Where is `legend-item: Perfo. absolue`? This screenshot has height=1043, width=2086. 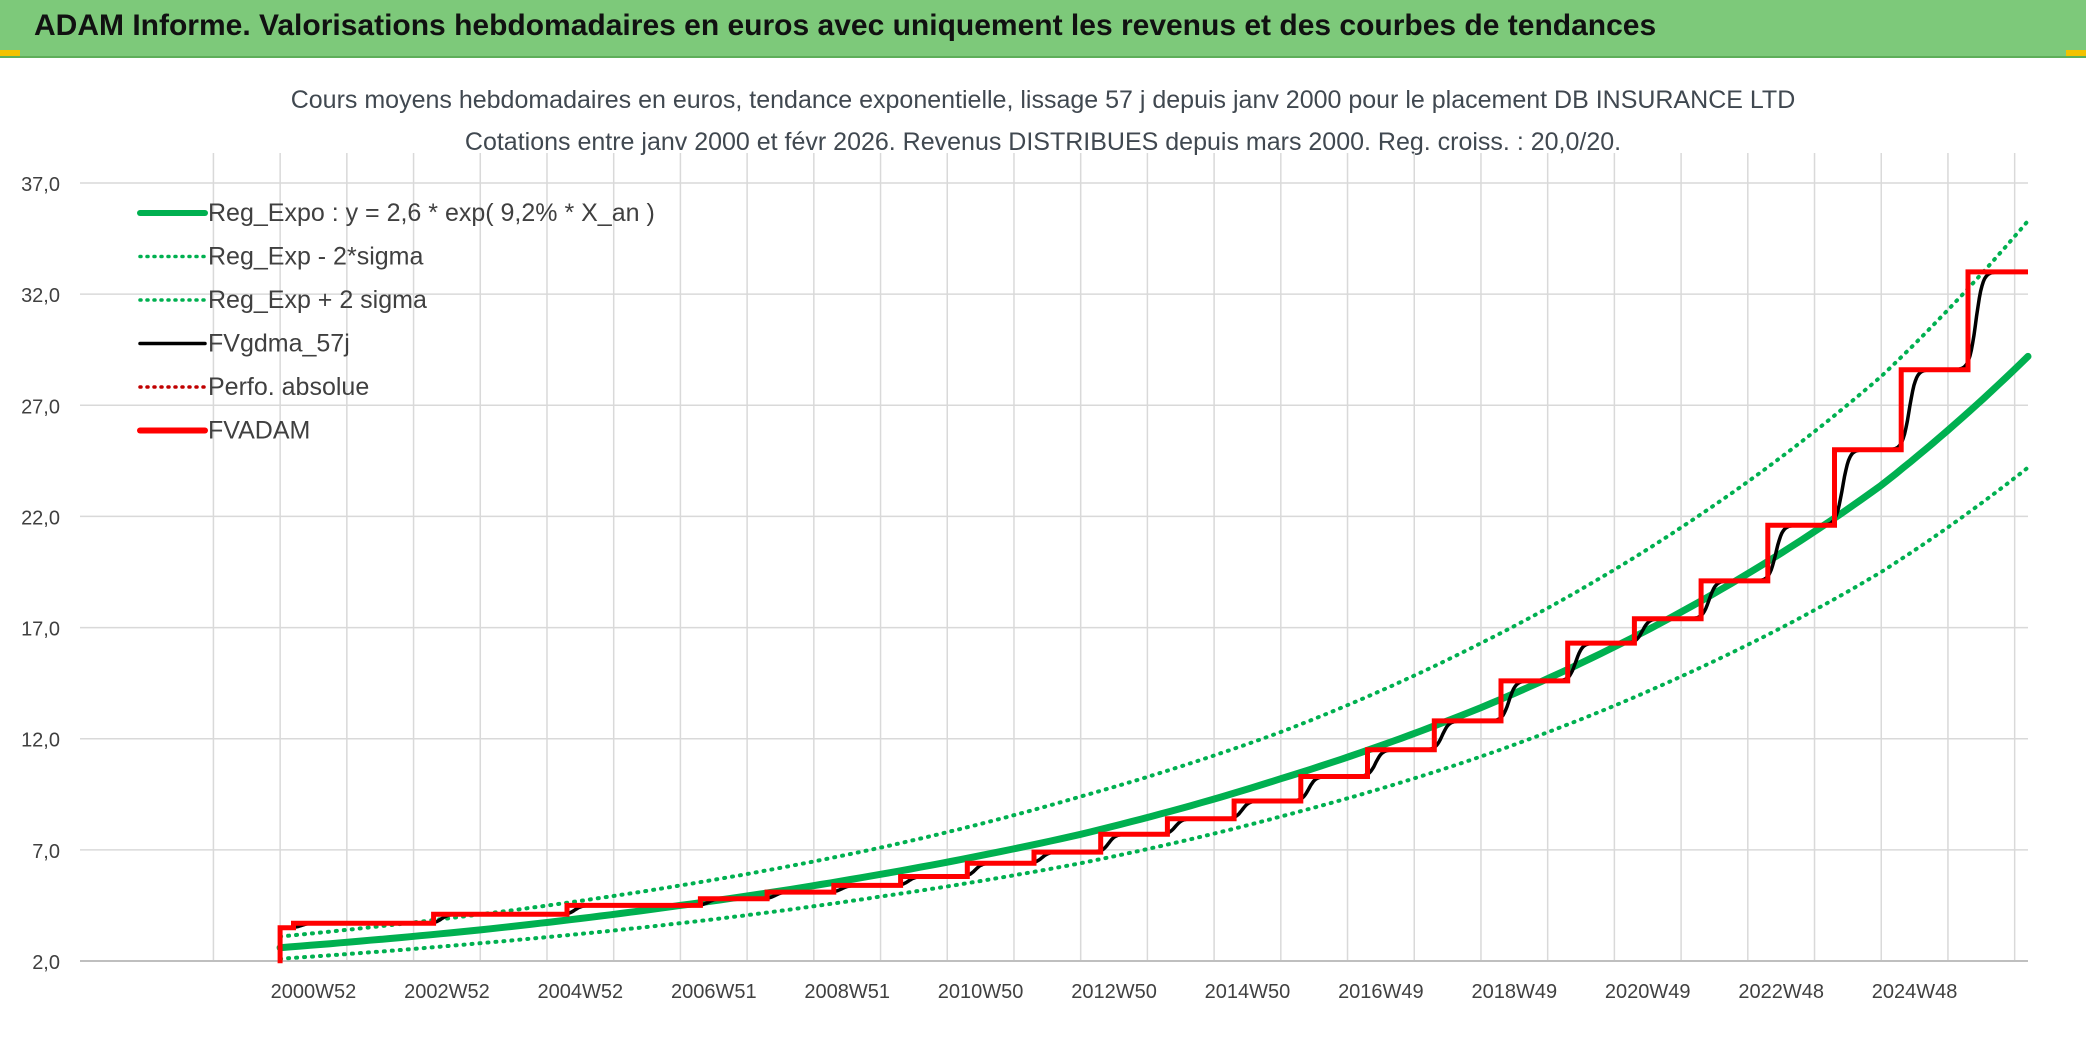
legend-item: Perfo. absolue is located at coordinates (253, 387).